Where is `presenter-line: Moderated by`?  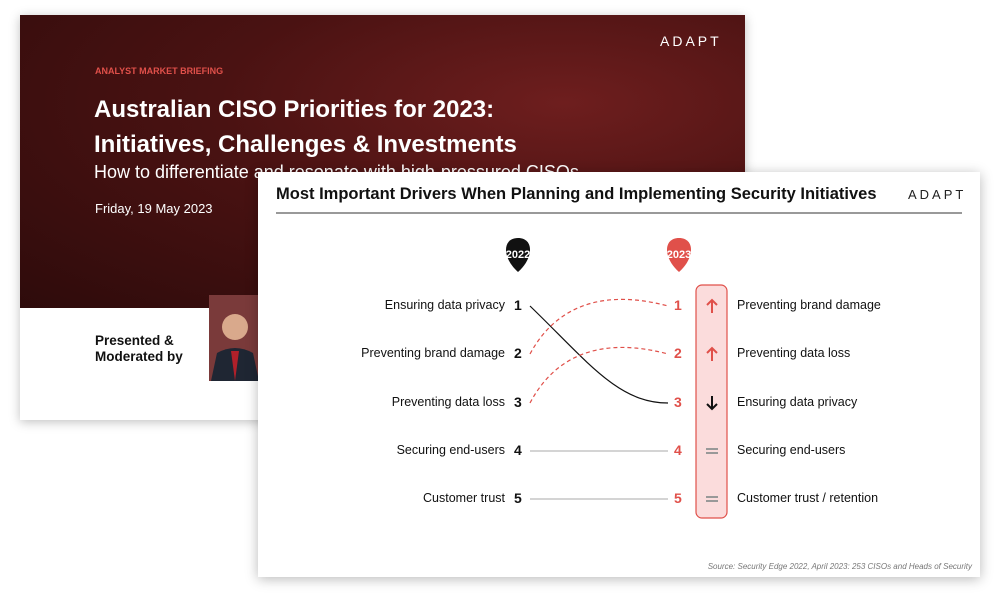
presenter-line: Moderated by is located at coordinates (139, 356).